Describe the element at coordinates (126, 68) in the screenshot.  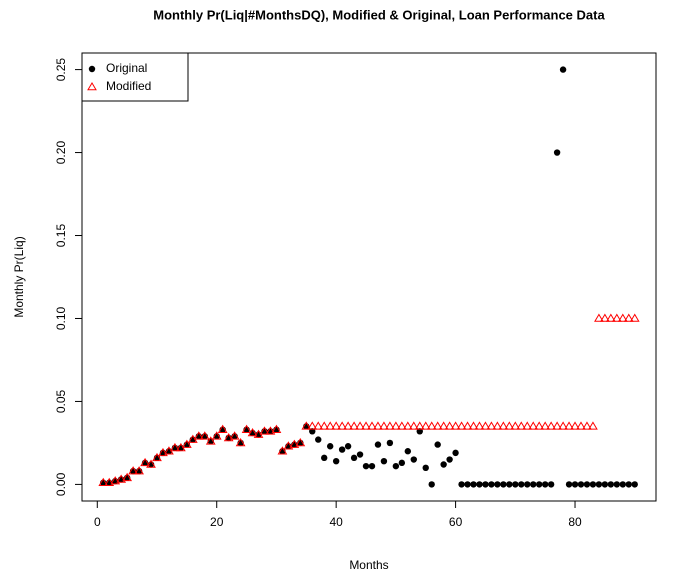
I see `legend-label: Original` at that location.